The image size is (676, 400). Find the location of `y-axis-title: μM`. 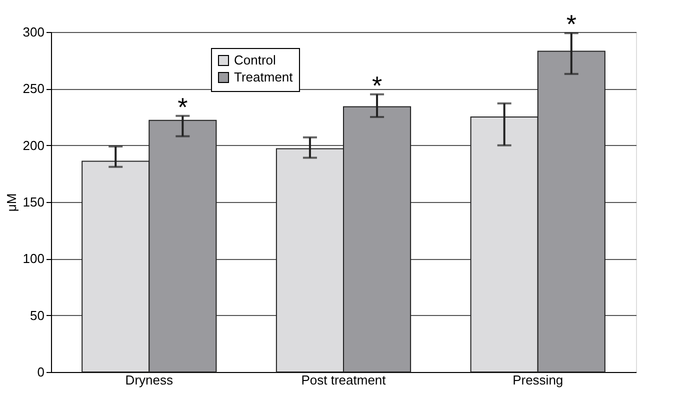

y-axis-title: μM is located at coordinates (11, 202).